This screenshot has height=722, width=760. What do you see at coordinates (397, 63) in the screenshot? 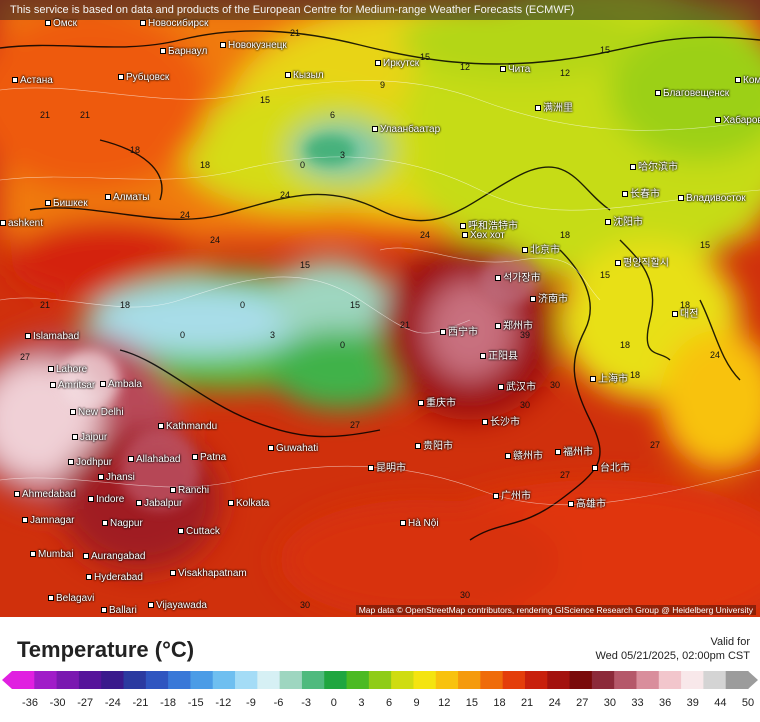
I see `city-label: Иркутск` at bounding box center [397, 63].